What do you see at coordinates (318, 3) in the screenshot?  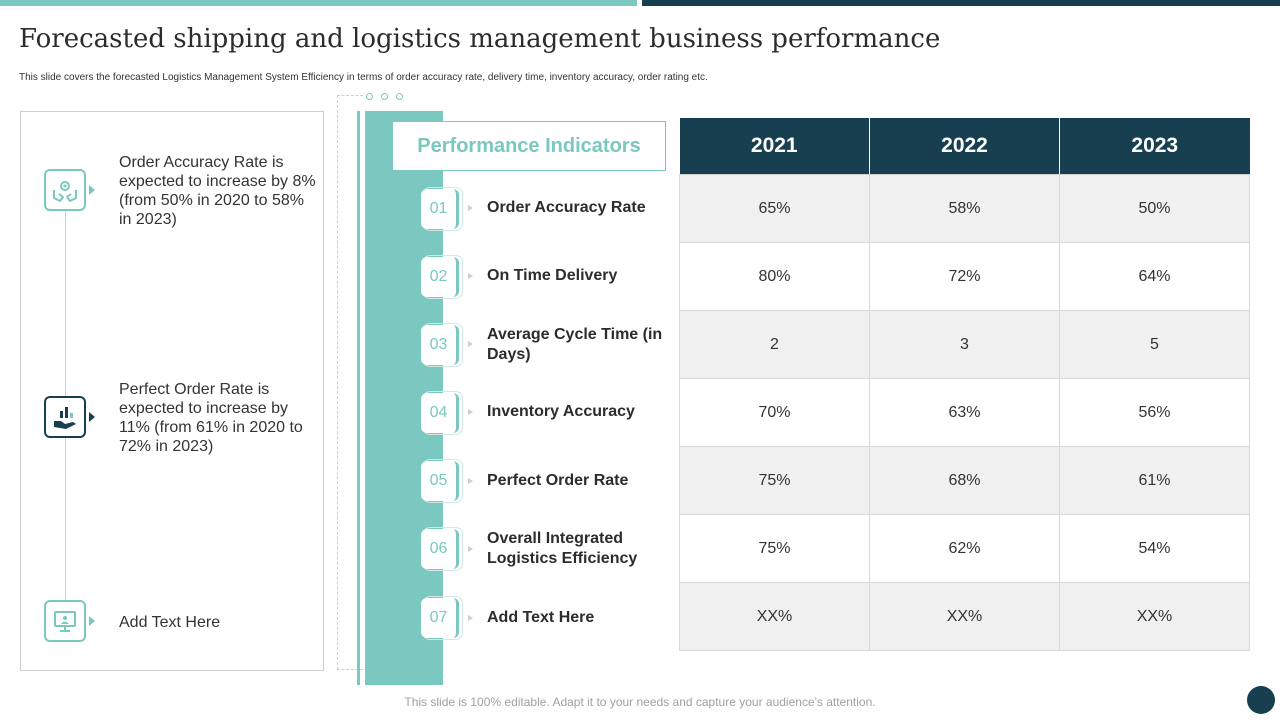 I see `top-accent-bar-teal` at bounding box center [318, 3].